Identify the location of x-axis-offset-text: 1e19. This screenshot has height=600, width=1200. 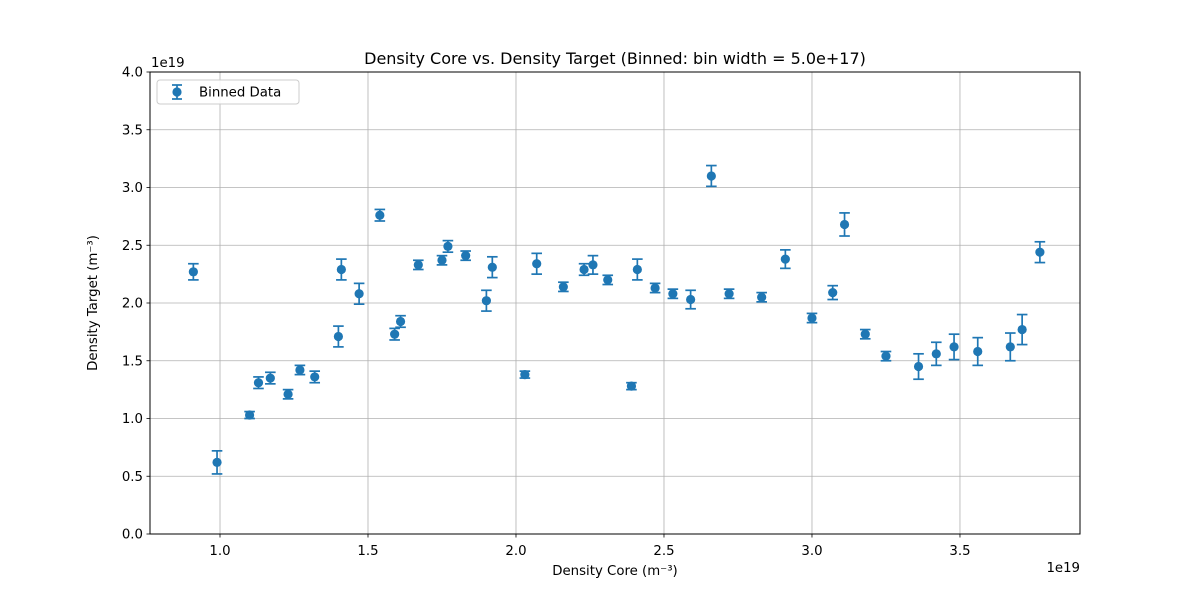
(1063, 568).